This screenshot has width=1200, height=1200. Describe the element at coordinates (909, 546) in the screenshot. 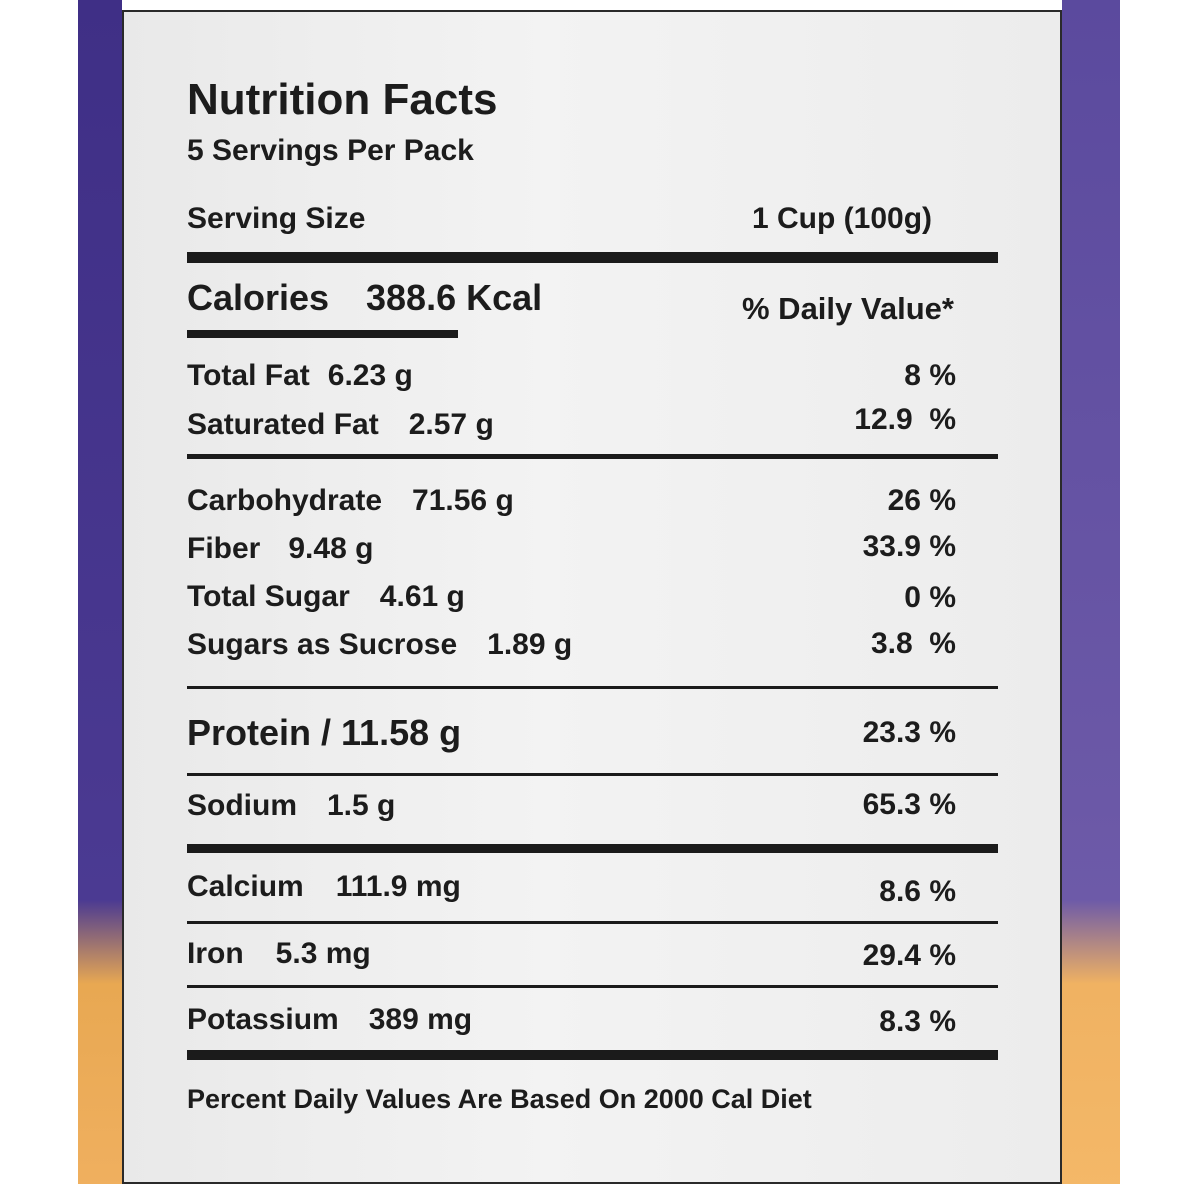

I see `dv-fiber: 33.9 %` at that location.